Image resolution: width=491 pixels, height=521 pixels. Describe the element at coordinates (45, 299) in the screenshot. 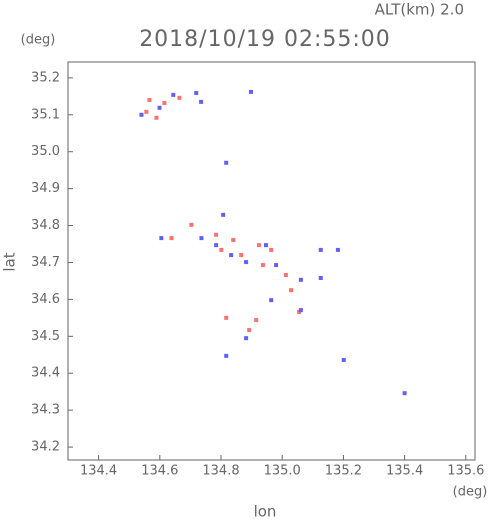

I see `y-tick-label: 34.6` at that location.